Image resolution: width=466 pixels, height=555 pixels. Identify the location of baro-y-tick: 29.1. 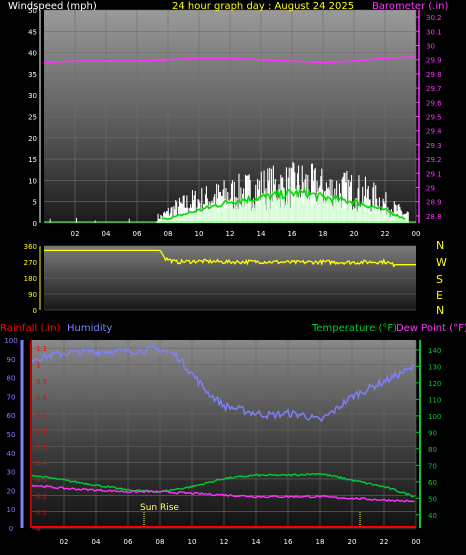
(434, 174).